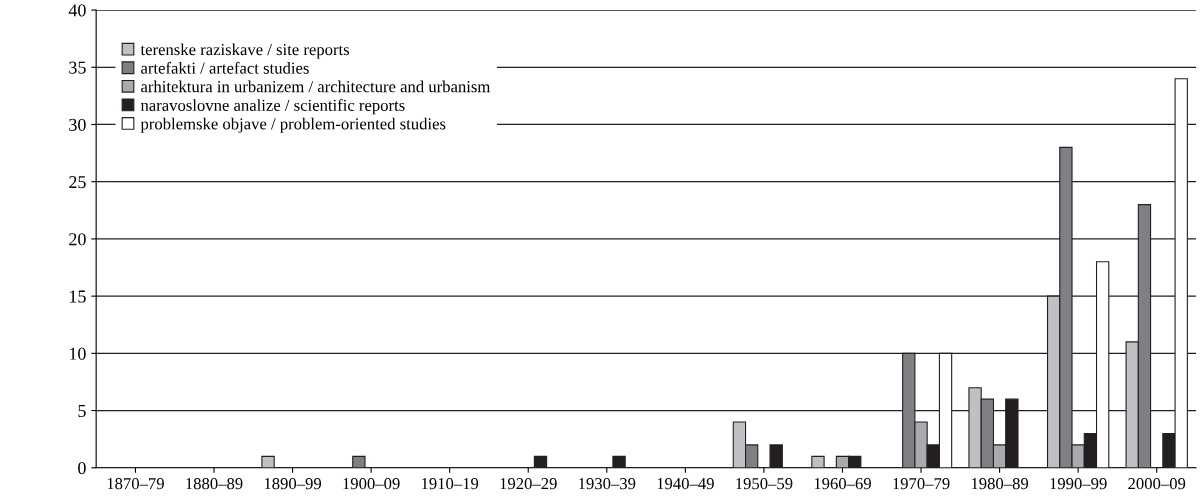  I want to click on legend-label: terenske raziskave / site reports, so click(245, 51).